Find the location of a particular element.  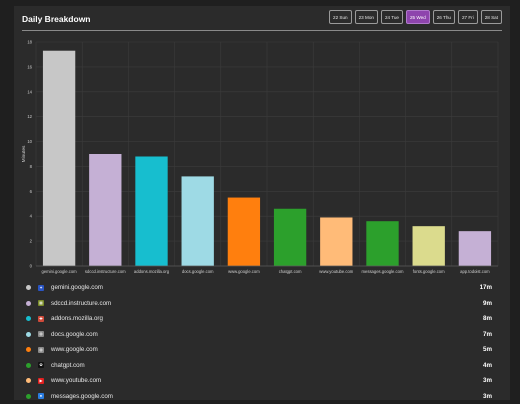

x-tick-label: docs.google.com is located at coordinates (198, 271).